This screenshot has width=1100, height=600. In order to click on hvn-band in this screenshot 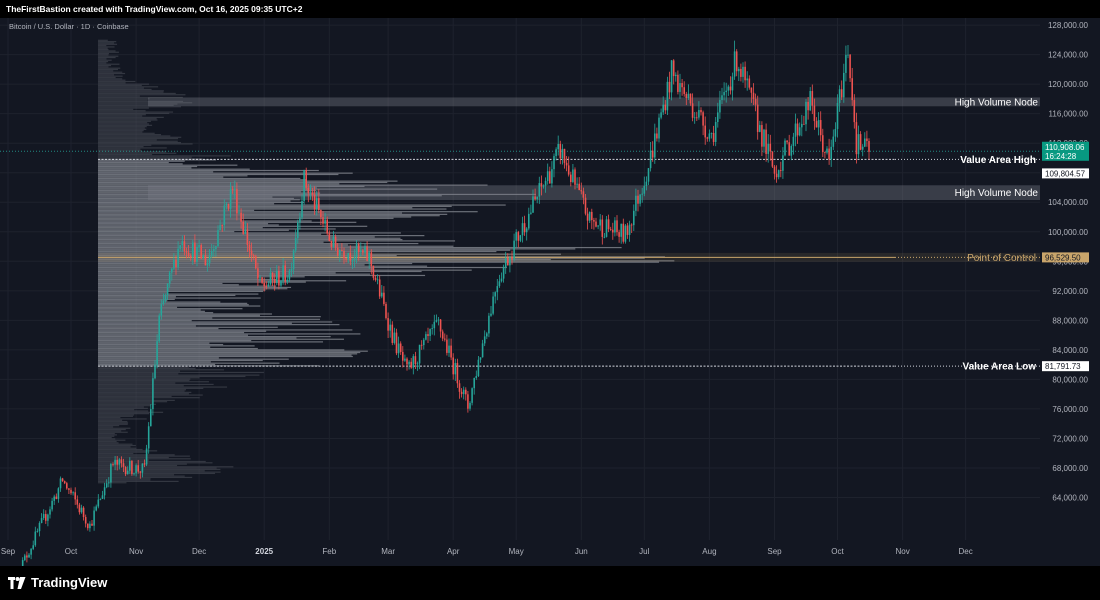, I will do `click(594, 102)`.